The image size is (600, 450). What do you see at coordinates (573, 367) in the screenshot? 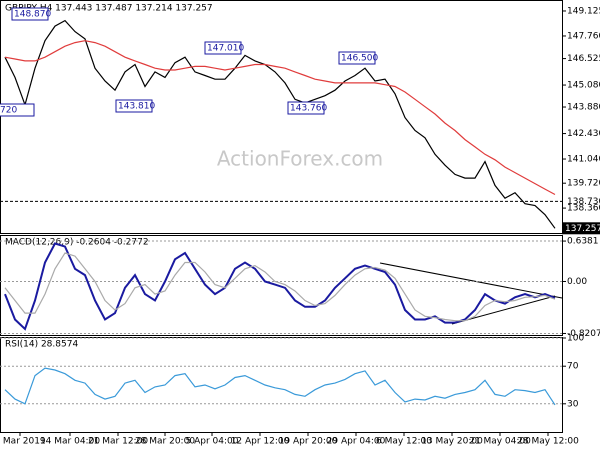
I see `y-tick-label: 70` at bounding box center [573, 367].